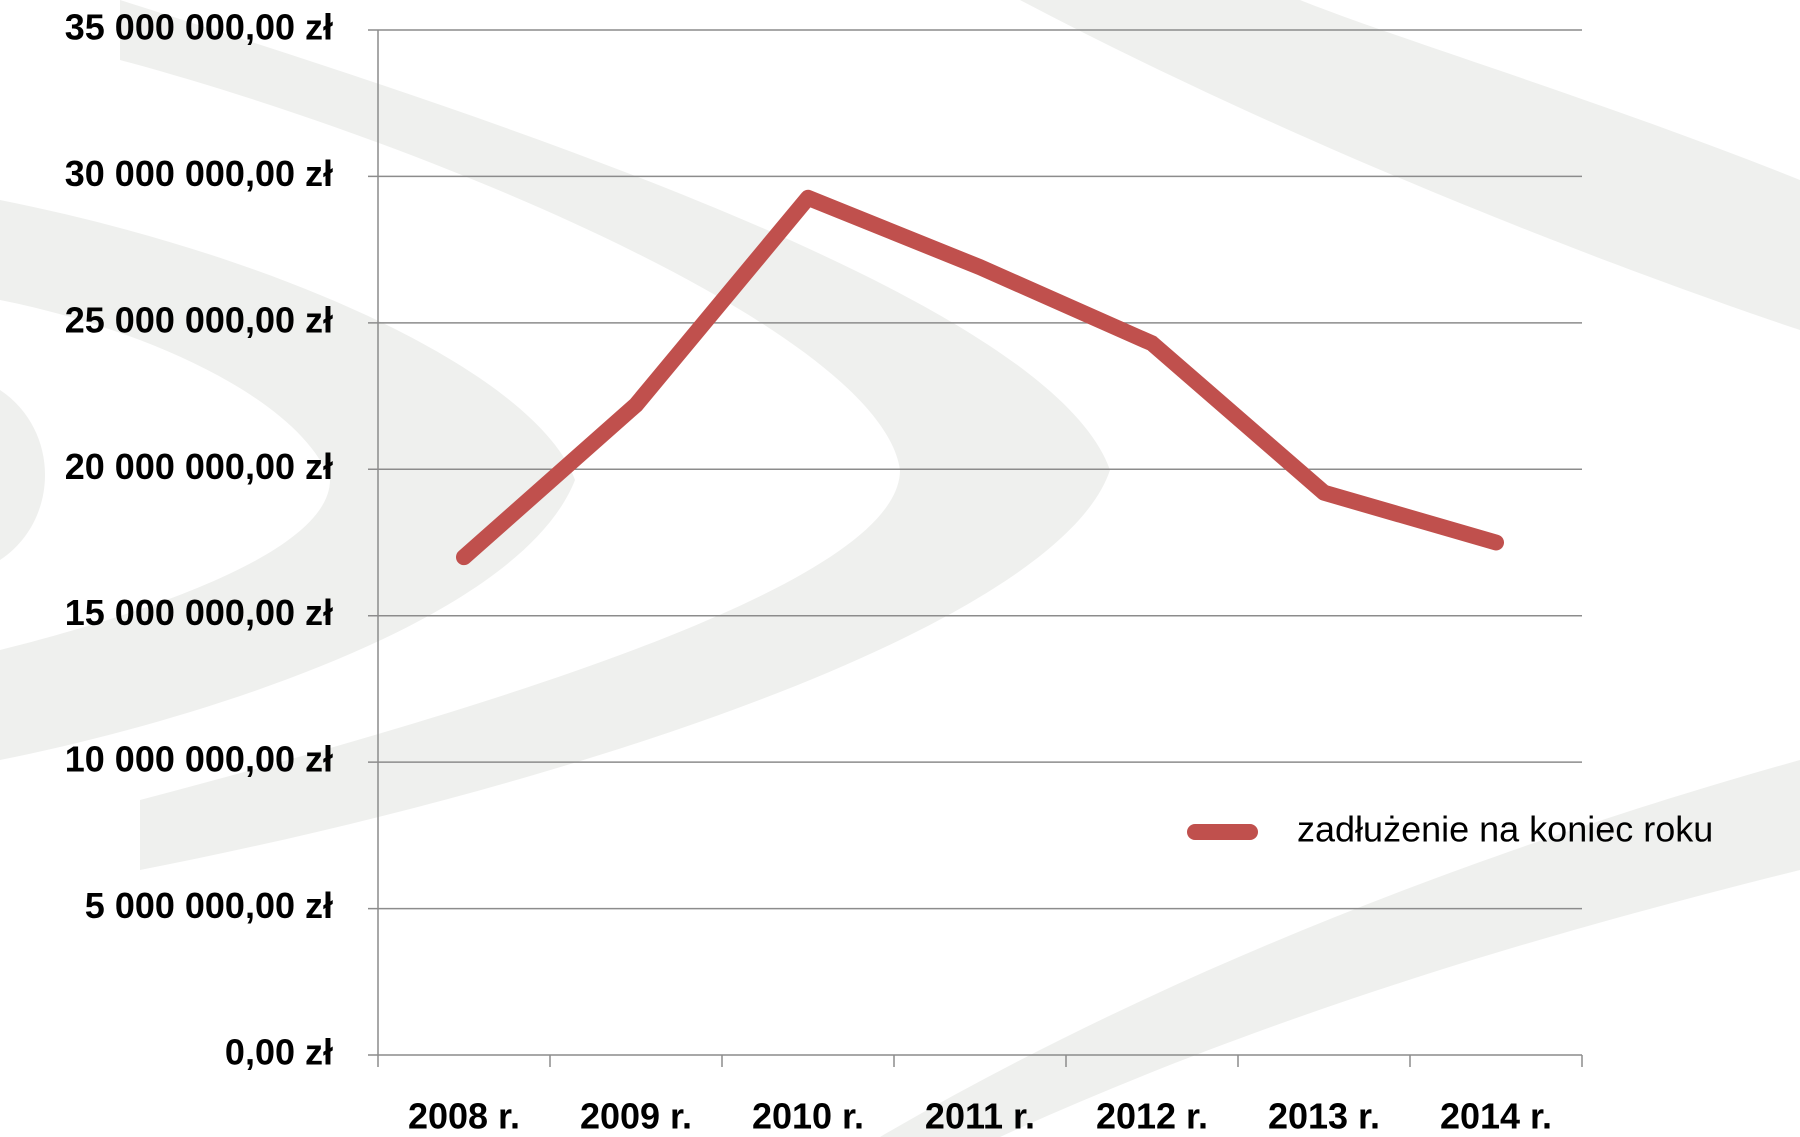 The image size is (1800, 1137). Describe the element at coordinates (199, 466) in the screenshot. I see `y-tick-label: 20 000 000,00 zł` at that location.